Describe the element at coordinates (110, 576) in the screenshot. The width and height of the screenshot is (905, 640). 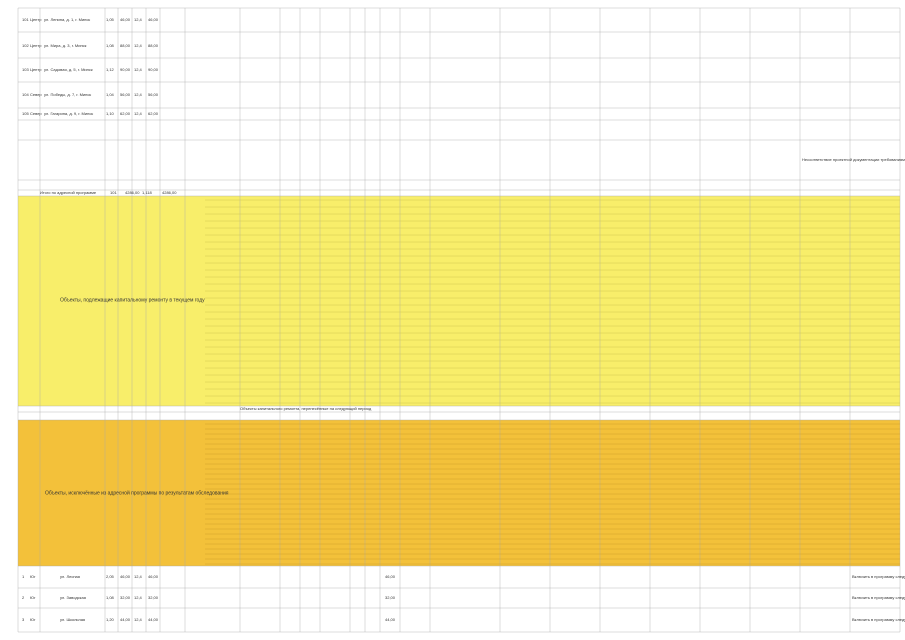
I see `cell-value: 2,05` at that location.